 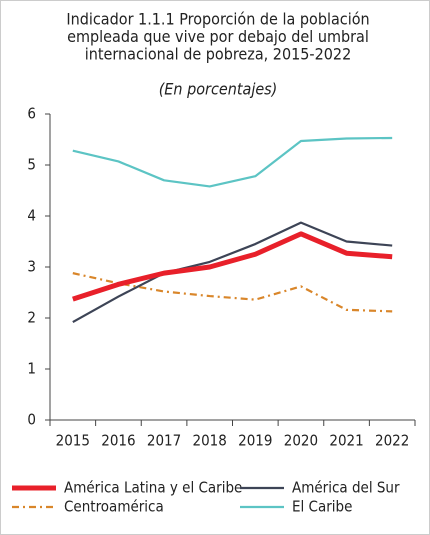 I want to click on legend-label: América del Sur, so click(x=346, y=488).